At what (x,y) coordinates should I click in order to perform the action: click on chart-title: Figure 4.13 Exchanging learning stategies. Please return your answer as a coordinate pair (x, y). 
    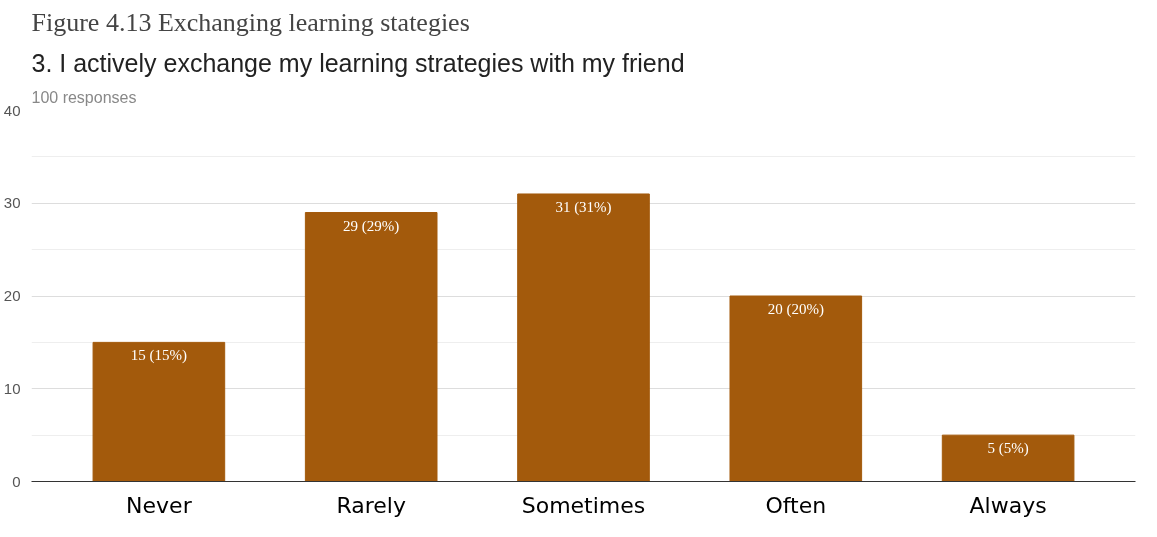
    Looking at the image, I should click on (250, 22).